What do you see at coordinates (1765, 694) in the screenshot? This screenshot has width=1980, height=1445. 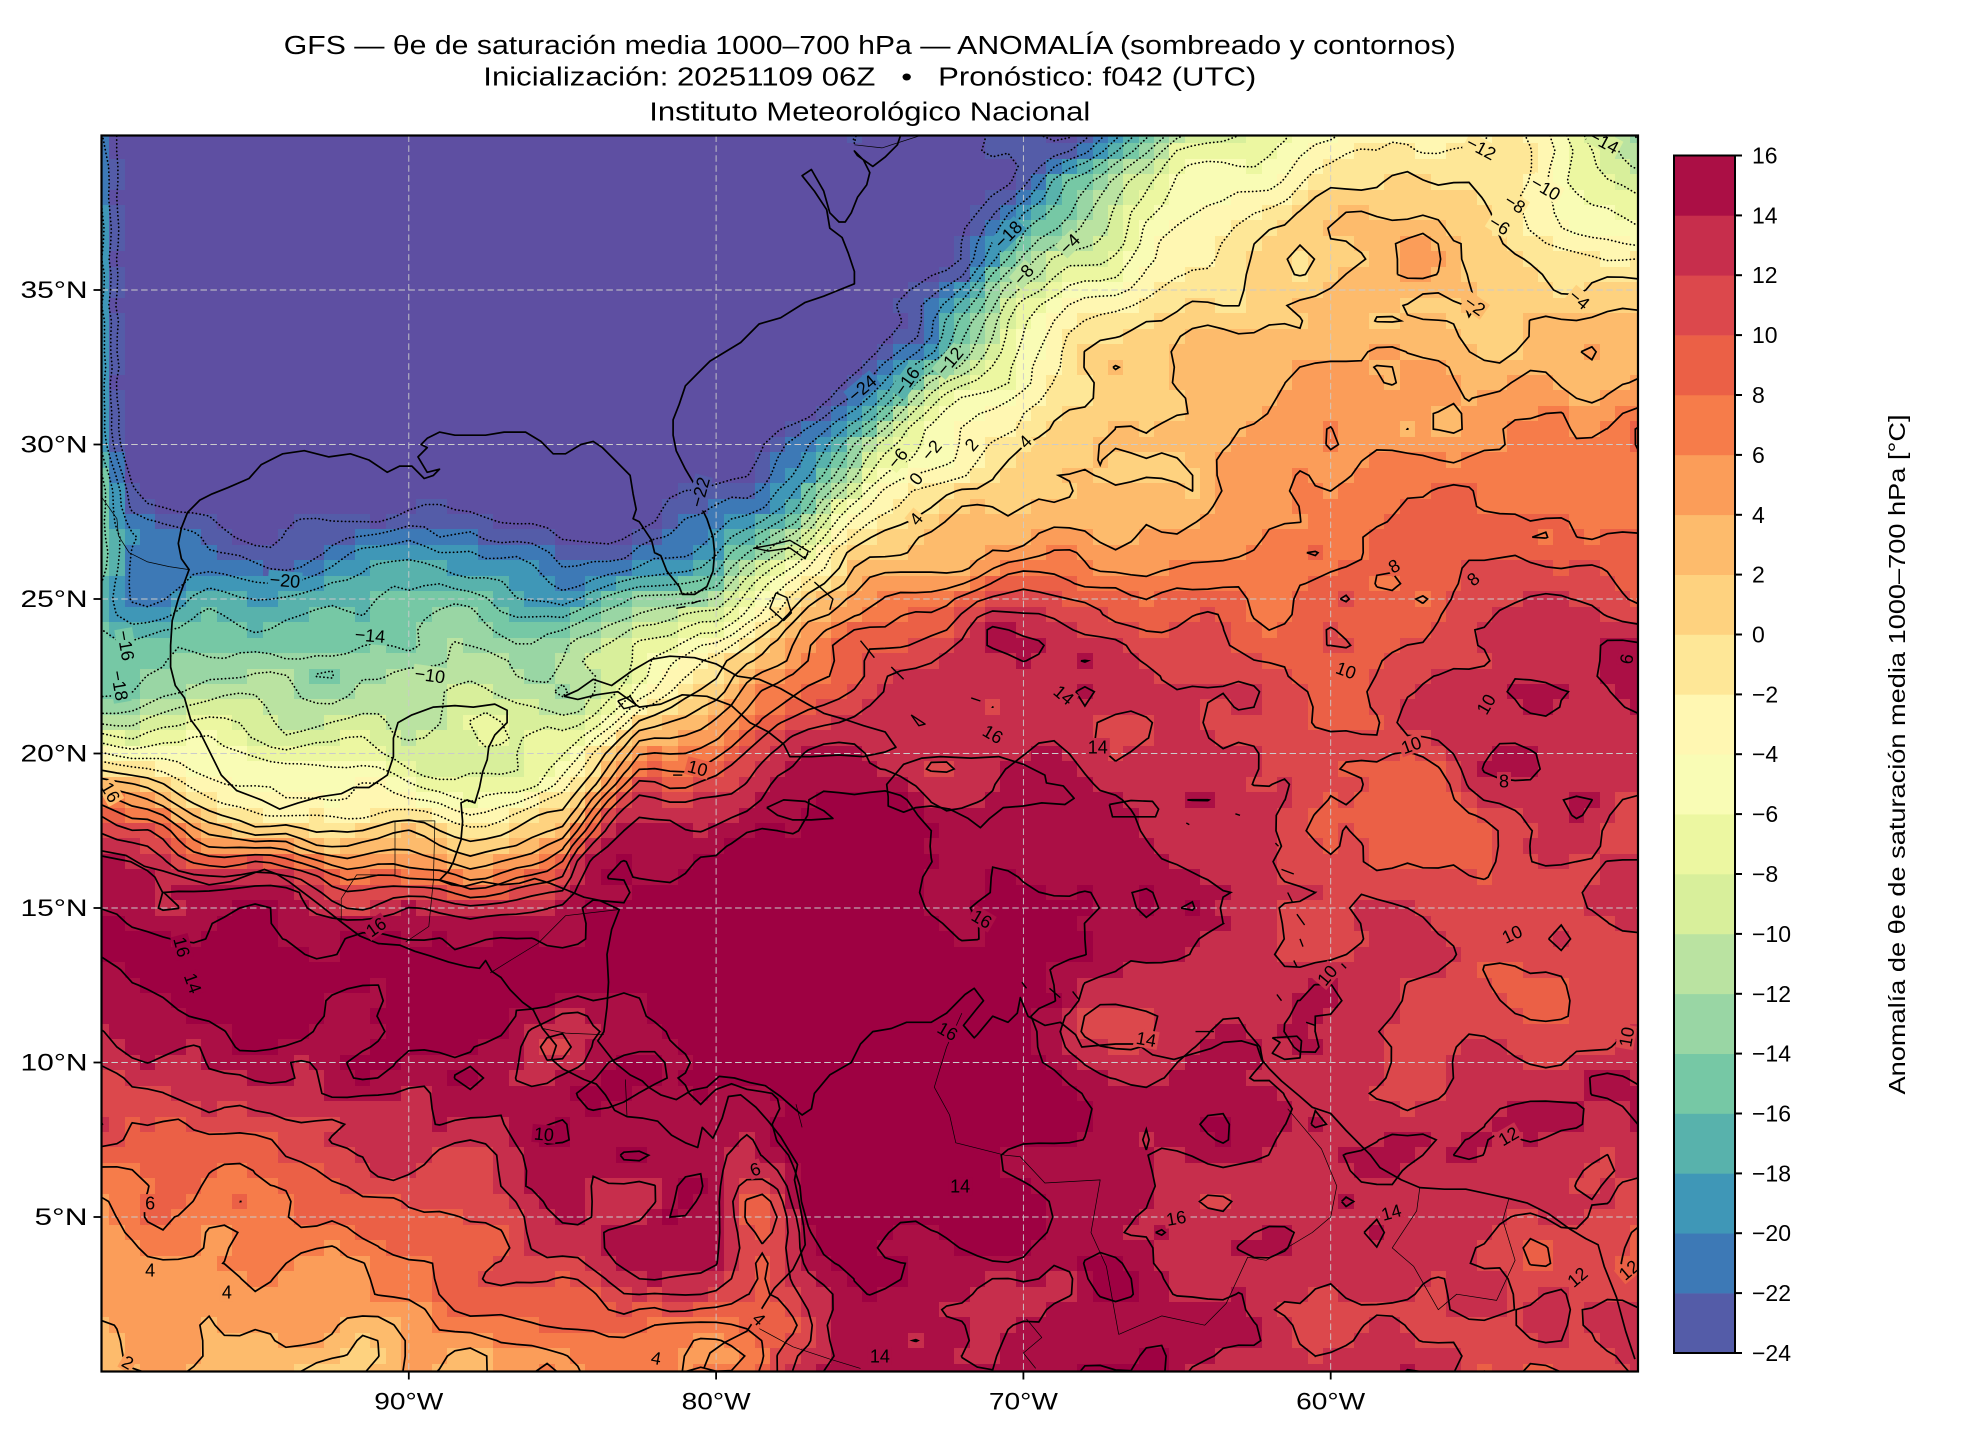 I see `svg-text: −2` at bounding box center [1765, 694].